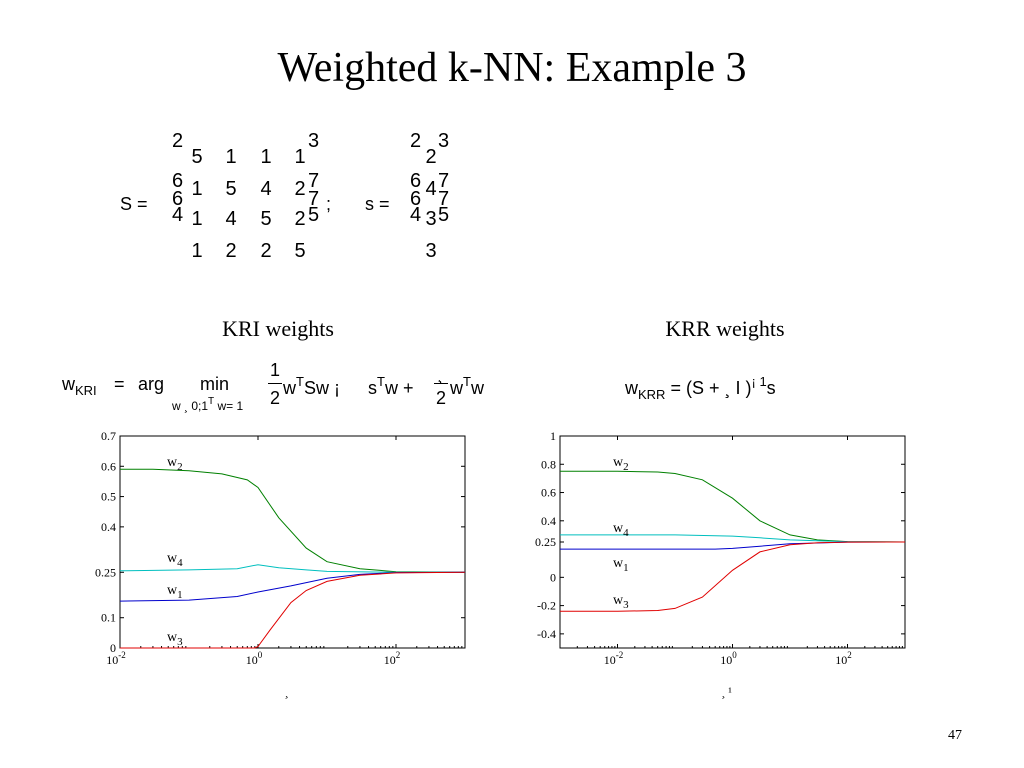 The height and width of the screenshot is (768, 1024). I want to click on kri-term3-w: w, so click(456, 388).